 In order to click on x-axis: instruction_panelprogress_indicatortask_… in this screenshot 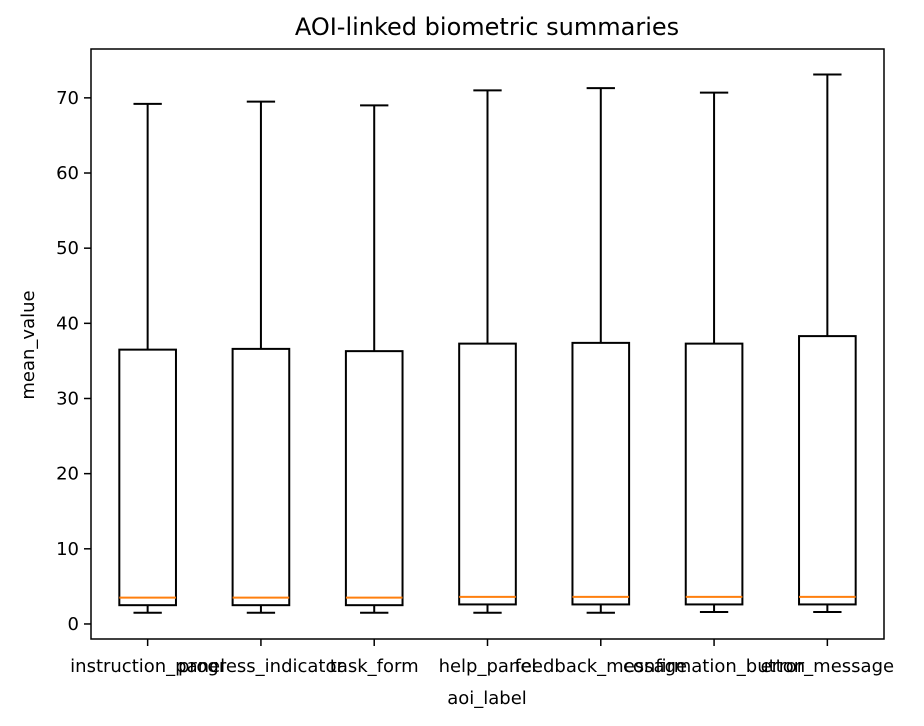, I will do `click(482, 658)`.